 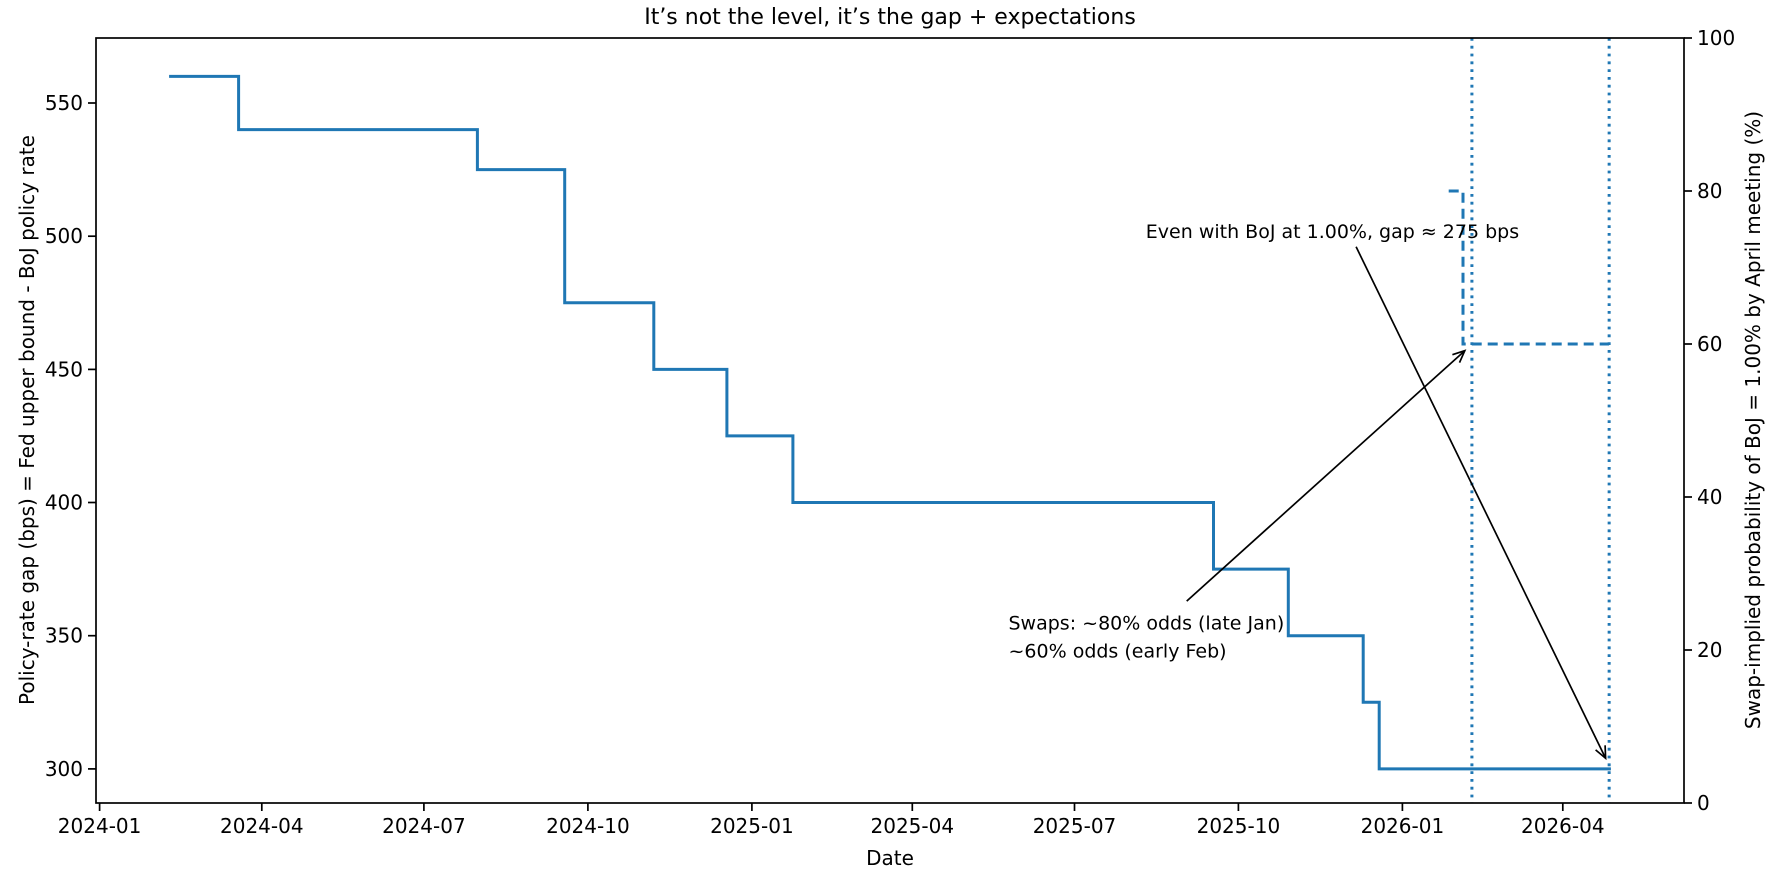 I want to click on y-left-tick-label: 550, so click(x=64, y=103).